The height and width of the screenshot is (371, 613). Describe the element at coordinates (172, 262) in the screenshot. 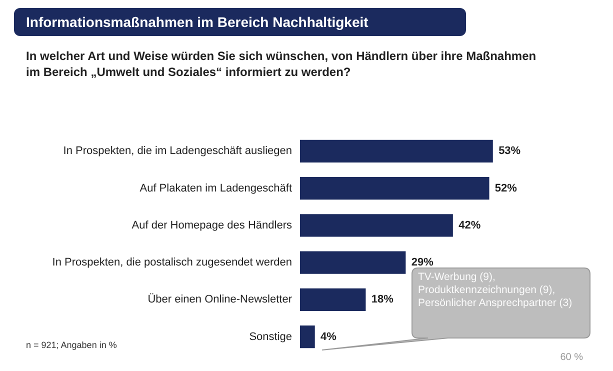

I see `y-tick-label: In Prospekten, die postalisch zugesendet werden` at that location.